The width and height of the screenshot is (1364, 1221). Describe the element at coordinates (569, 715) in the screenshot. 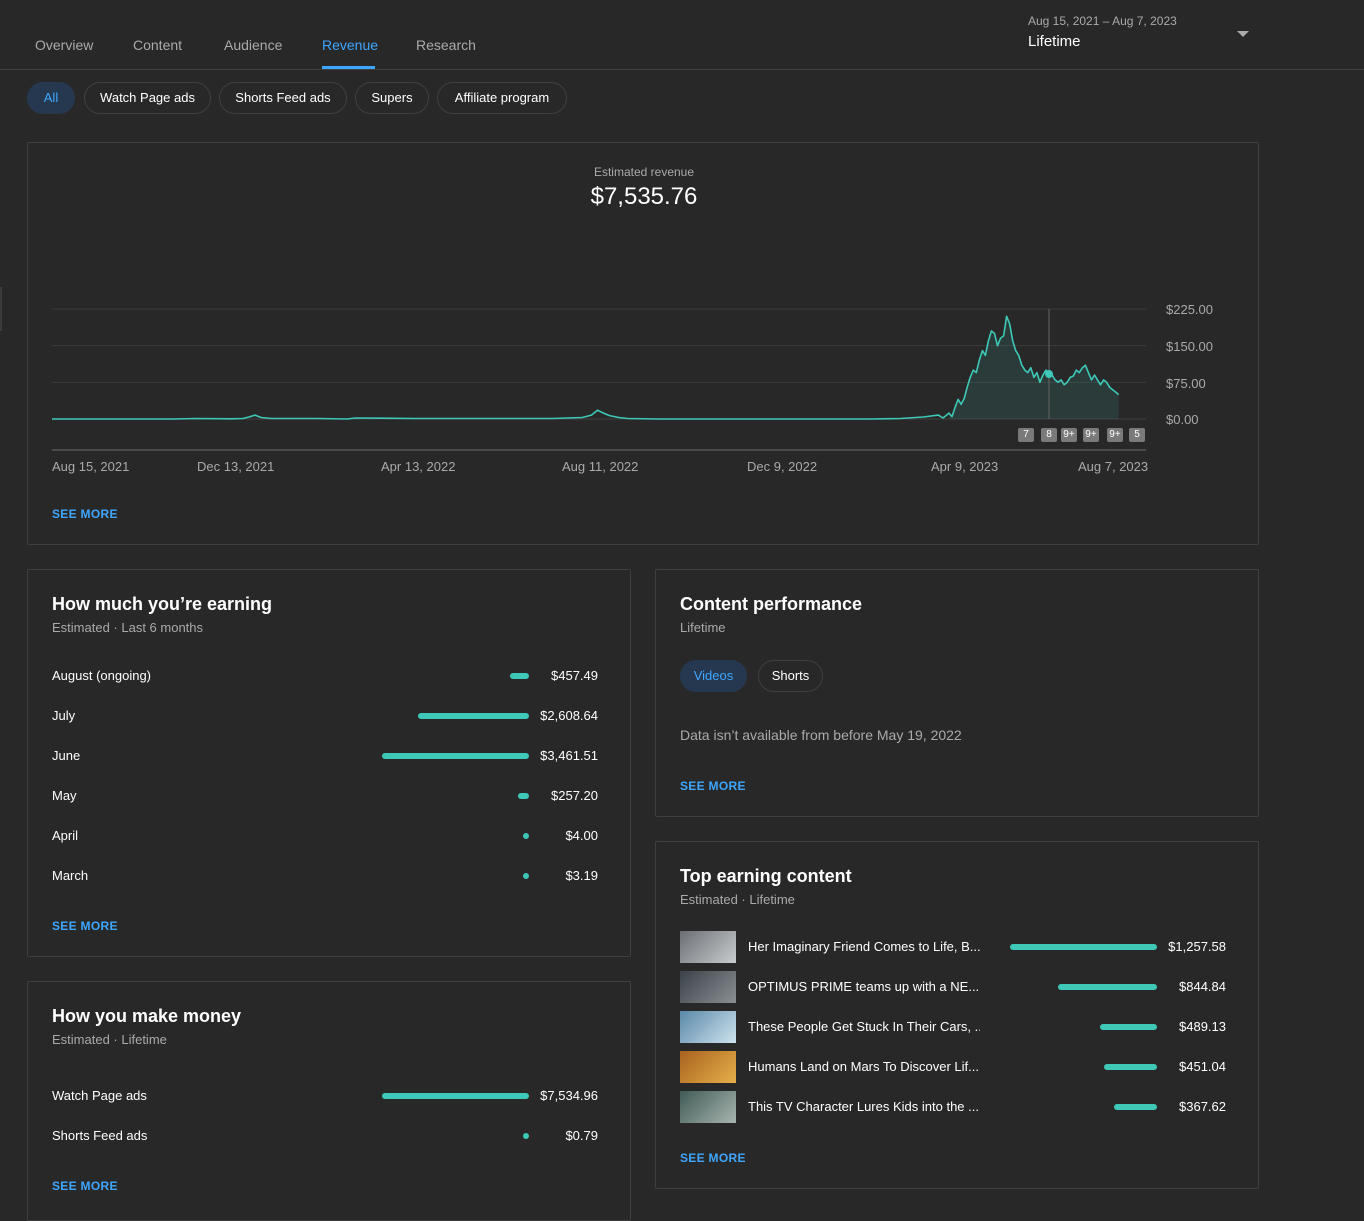

I see `earning-row-value: $2,608.64` at that location.